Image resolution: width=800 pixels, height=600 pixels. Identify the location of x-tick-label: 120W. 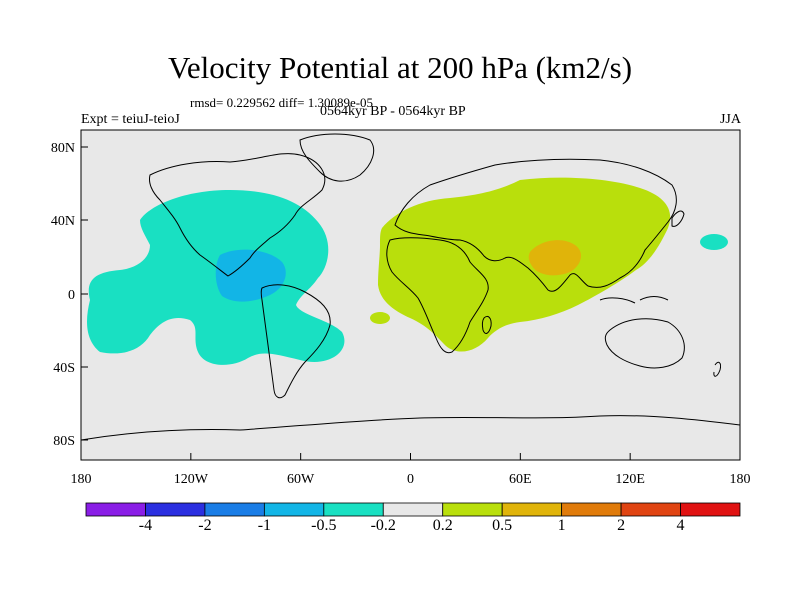
(191, 479).